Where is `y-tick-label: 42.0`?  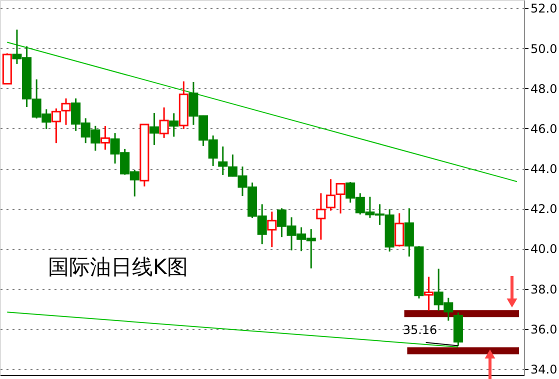 y-tick-label: 42.0 is located at coordinates (544, 209).